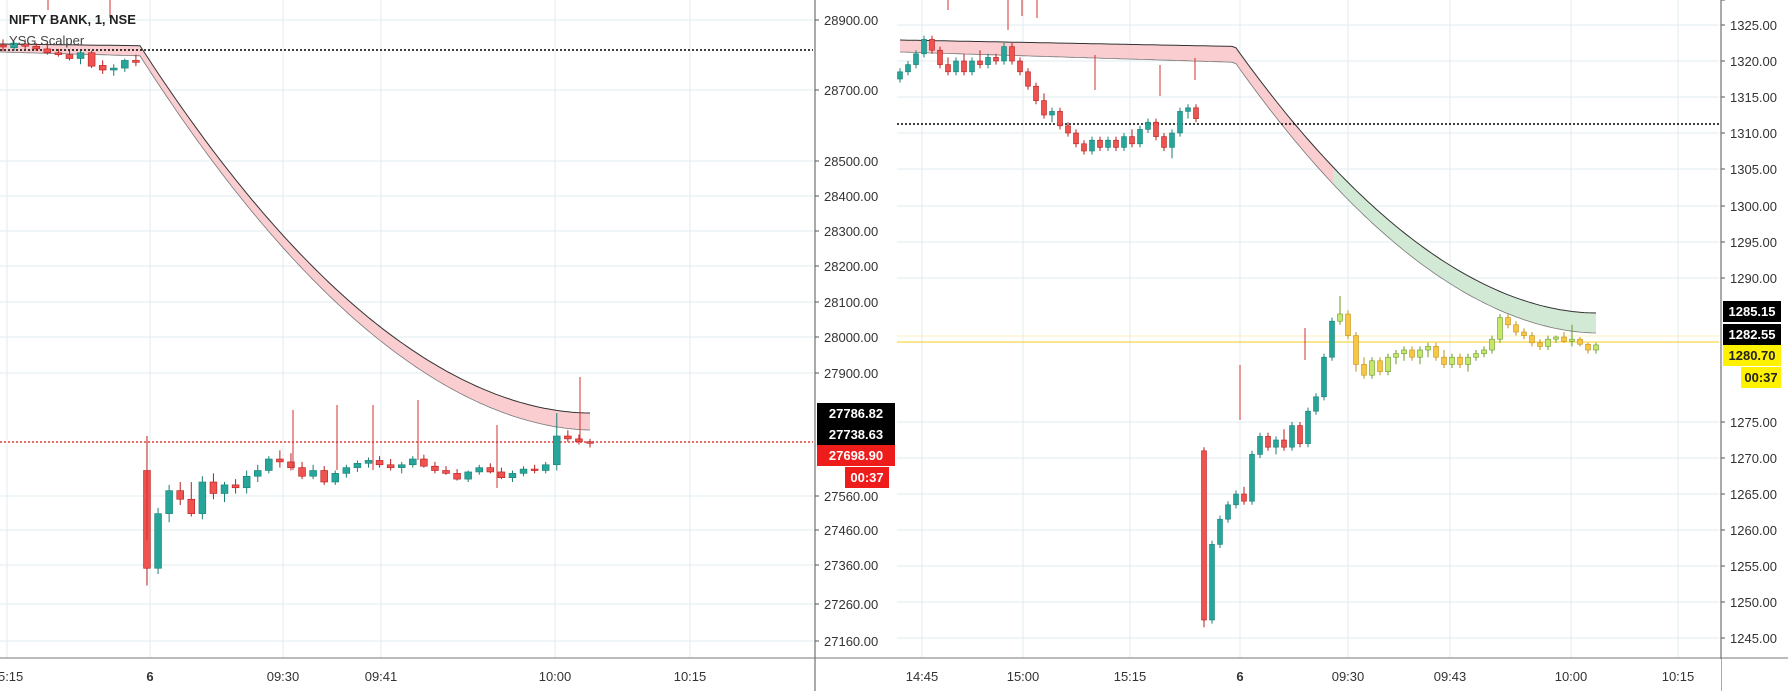 This screenshot has width=1788, height=696. I want to click on time-tick-label: 6, so click(1239, 676).